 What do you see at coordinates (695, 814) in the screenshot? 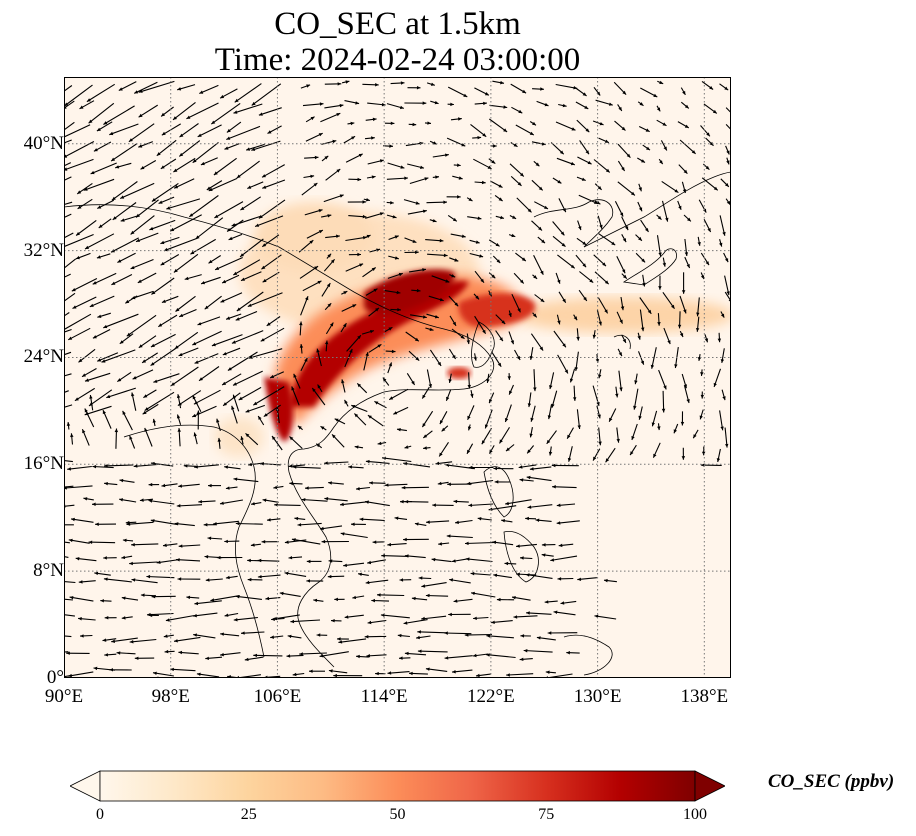
I see `colorbar-tick-4: 100` at bounding box center [695, 814].